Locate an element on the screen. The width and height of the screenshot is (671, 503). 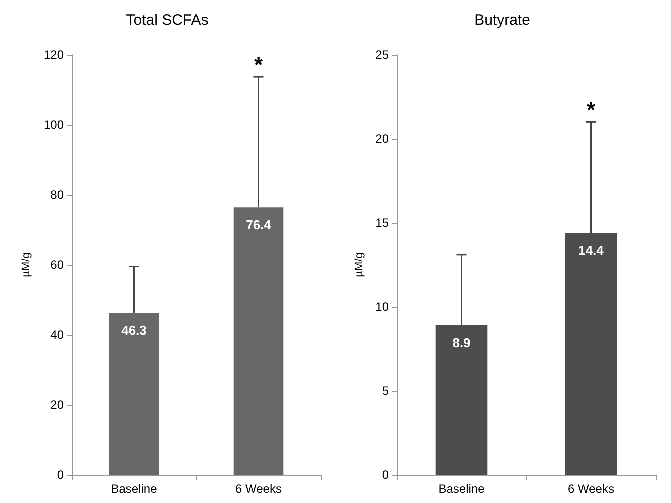
y-tick-label: 40 is located at coordinates (57, 335).